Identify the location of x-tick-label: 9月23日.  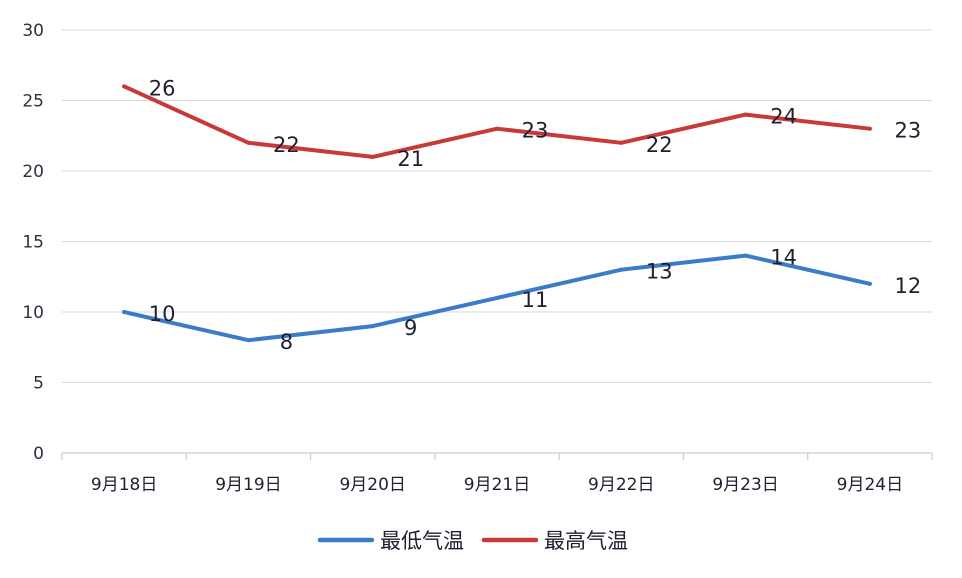
(745, 485).